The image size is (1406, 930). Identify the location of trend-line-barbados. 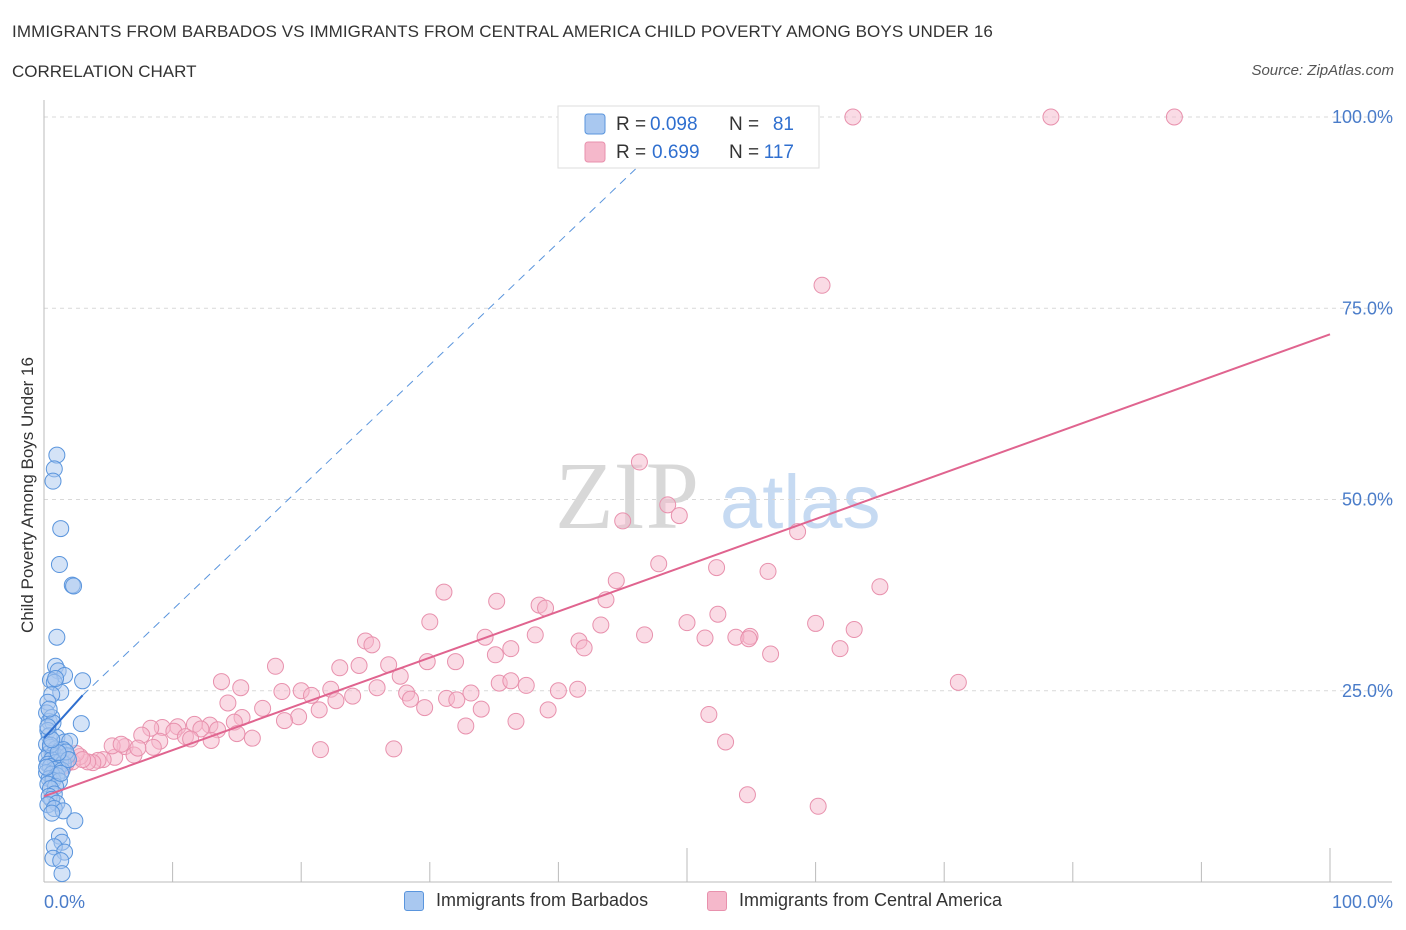
(63, 716).